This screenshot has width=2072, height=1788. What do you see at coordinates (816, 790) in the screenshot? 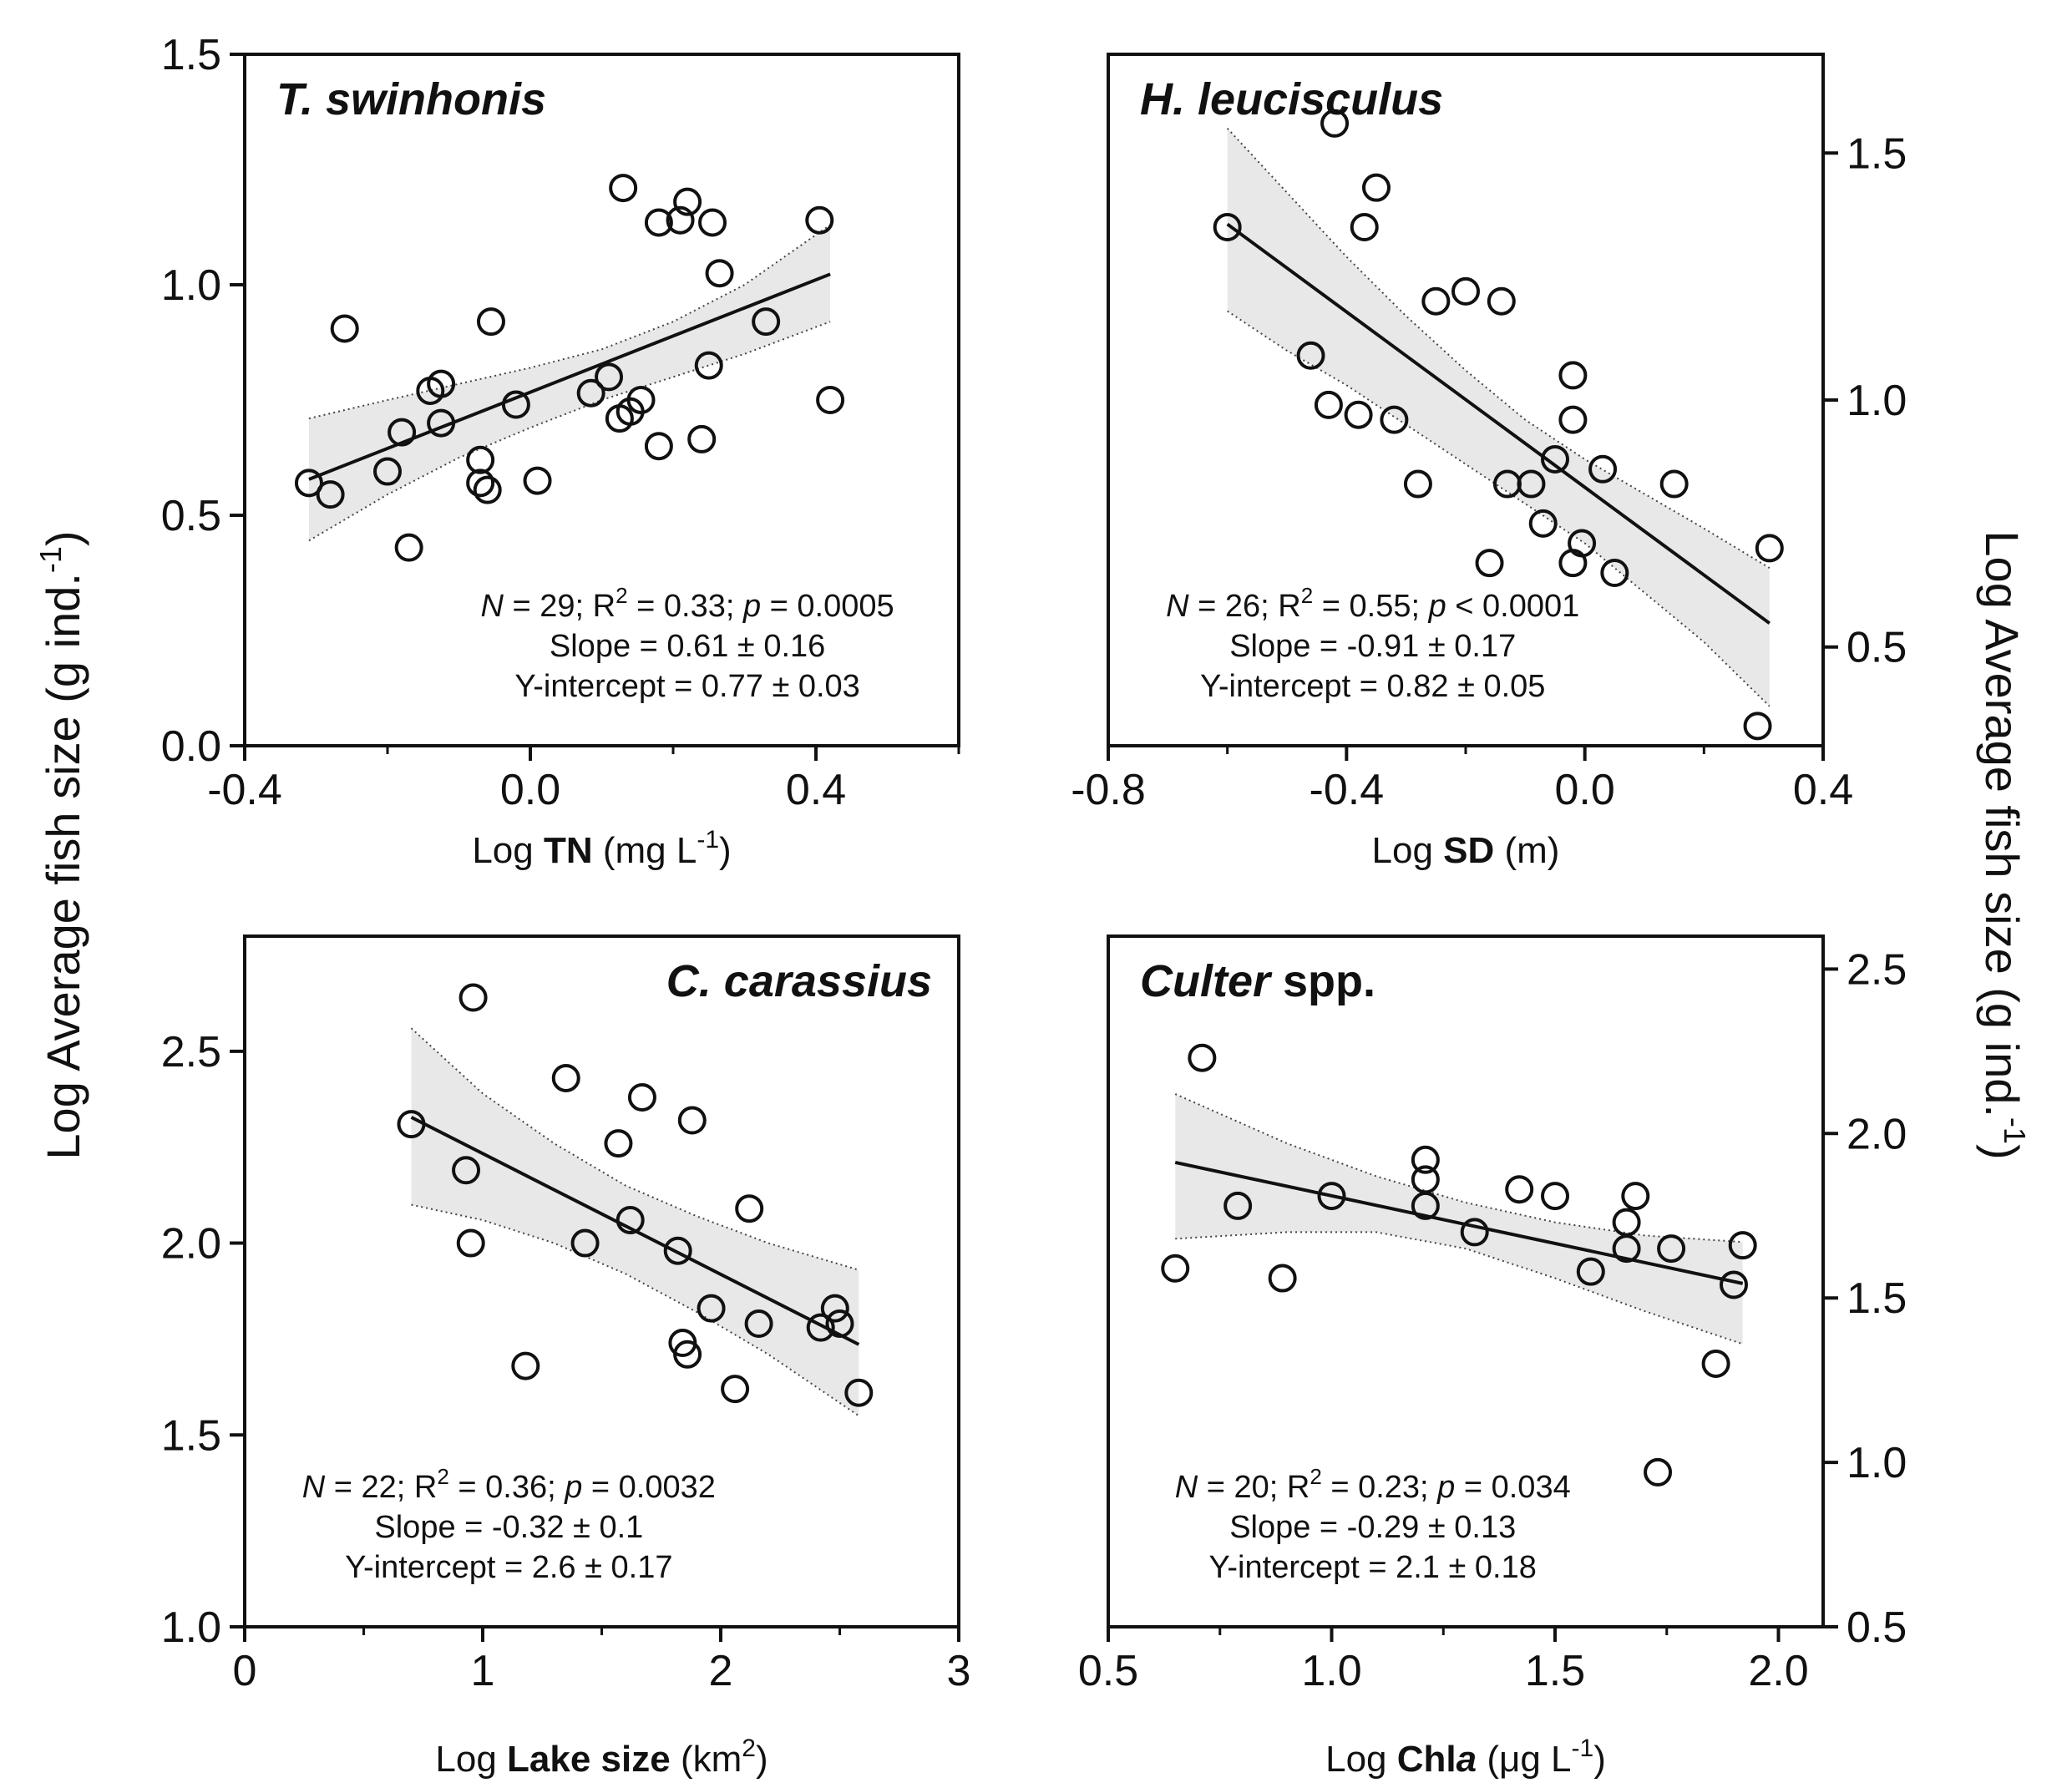
I see `x-tick-label: 0.4` at bounding box center [816, 790].